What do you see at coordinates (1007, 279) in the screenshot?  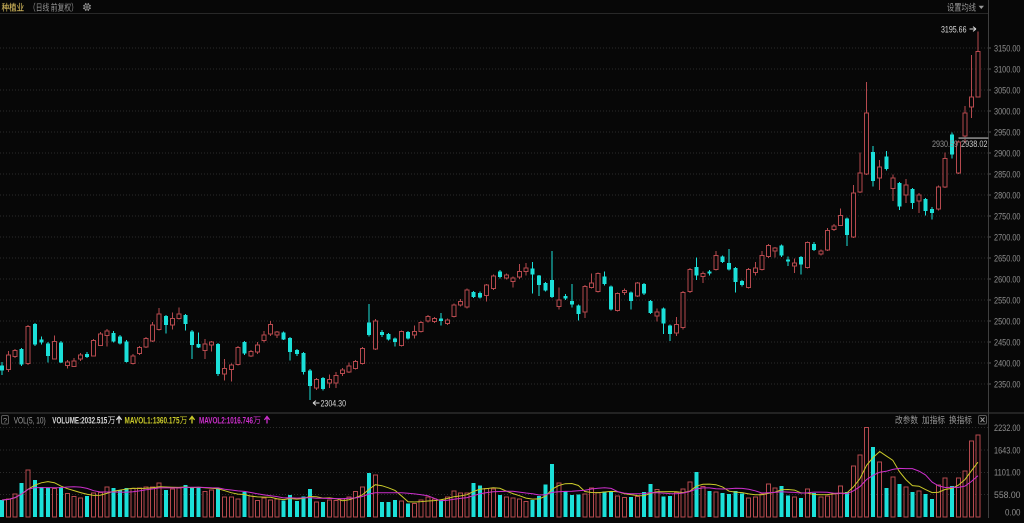 I see `svg-text: 2600.00` at bounding box center [1007, 279].